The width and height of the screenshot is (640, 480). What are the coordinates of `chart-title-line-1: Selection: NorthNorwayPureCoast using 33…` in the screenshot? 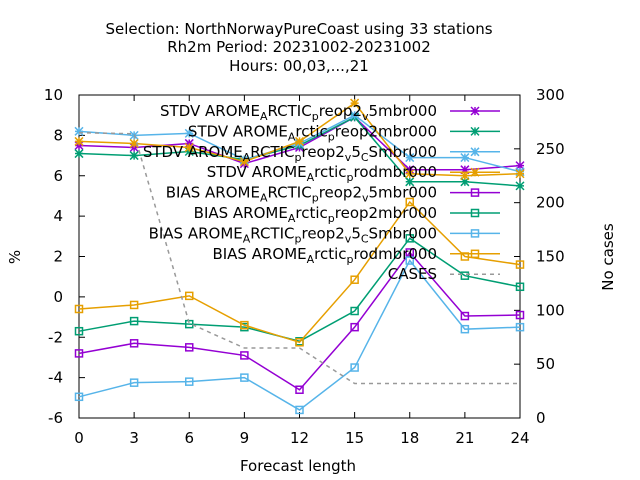 It's located at (298, 29).